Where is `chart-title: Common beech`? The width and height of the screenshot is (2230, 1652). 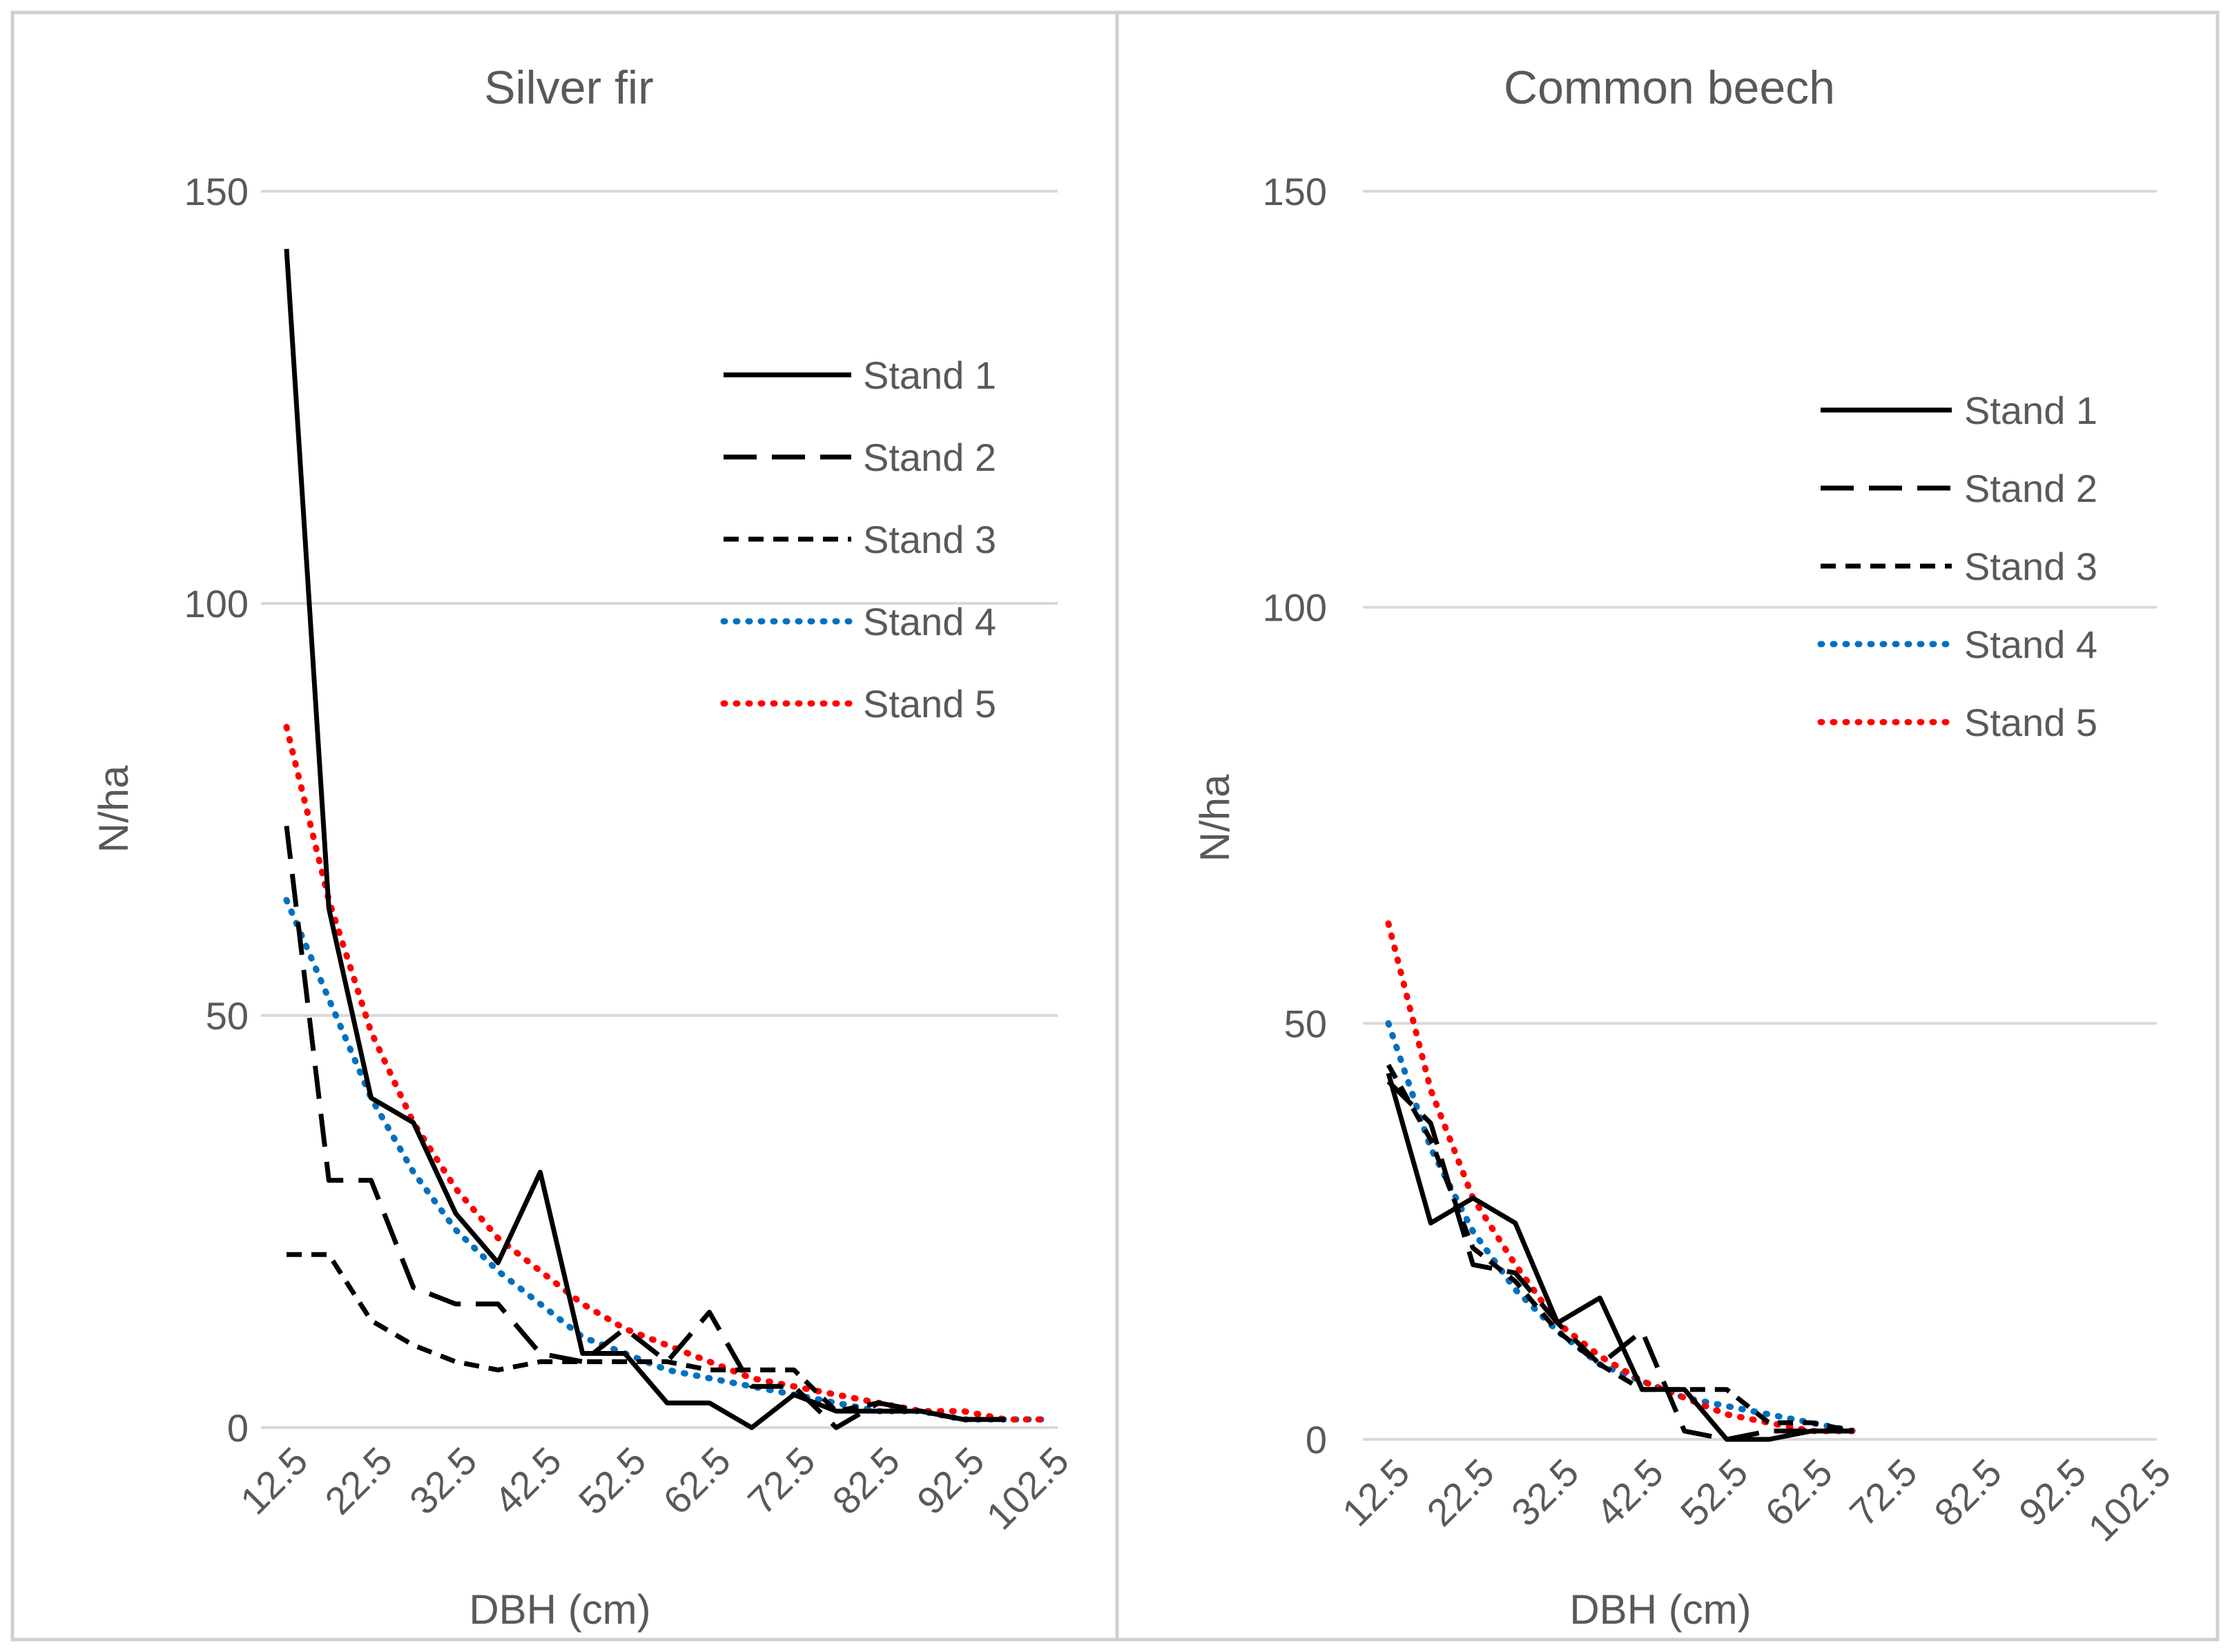
chart-title: Common beech is located at coordinates (1669, 87).